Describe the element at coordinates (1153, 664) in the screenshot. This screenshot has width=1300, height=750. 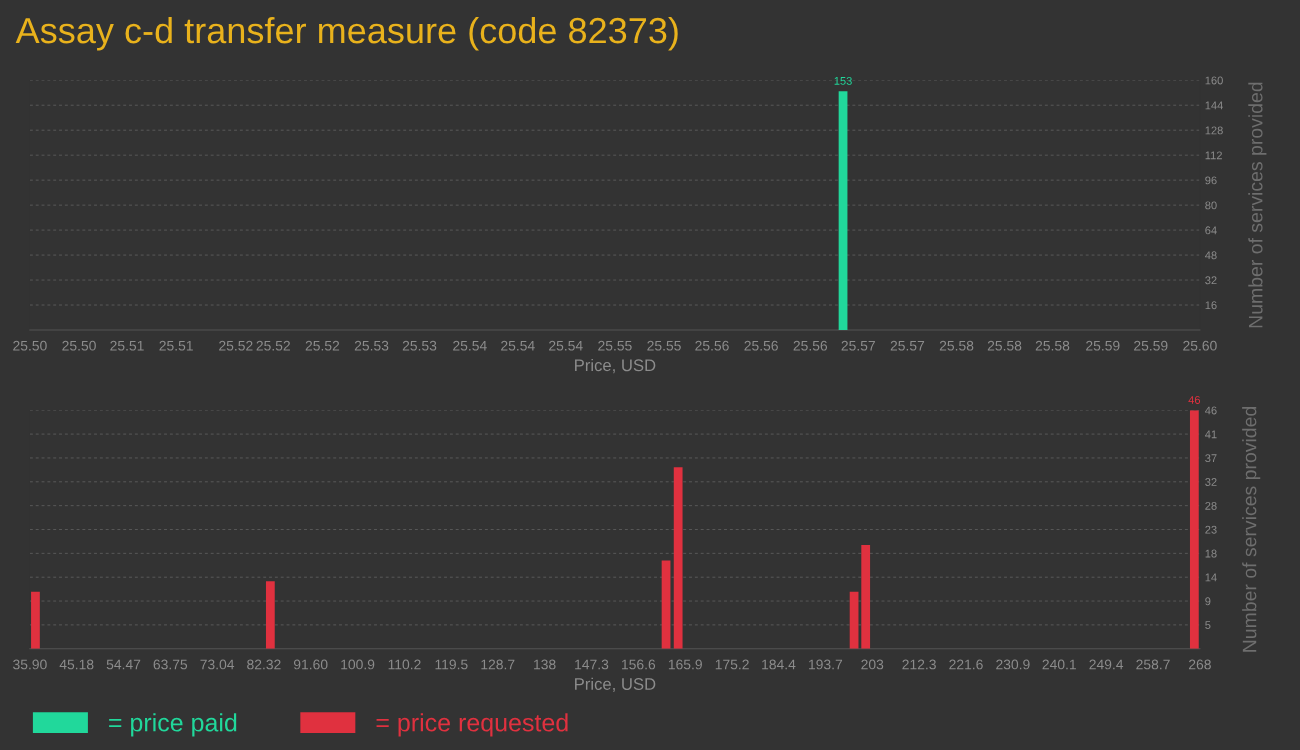
I see `x-tick-label: 258.7` at that location.